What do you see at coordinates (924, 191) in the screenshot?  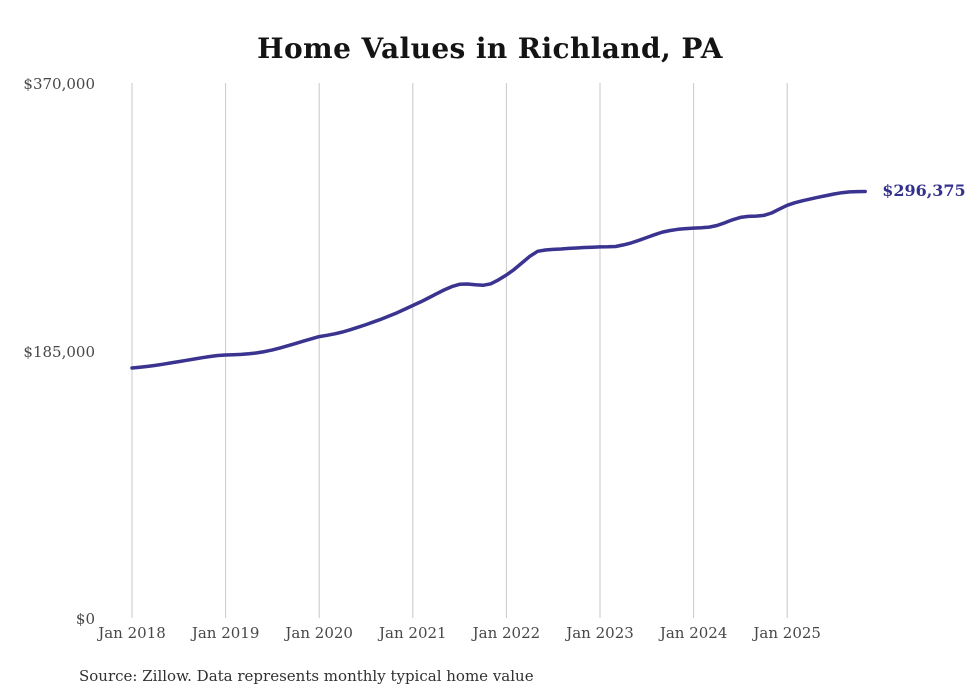 I see `latest-value-label: $296,375` at bounding box center [924, 191].